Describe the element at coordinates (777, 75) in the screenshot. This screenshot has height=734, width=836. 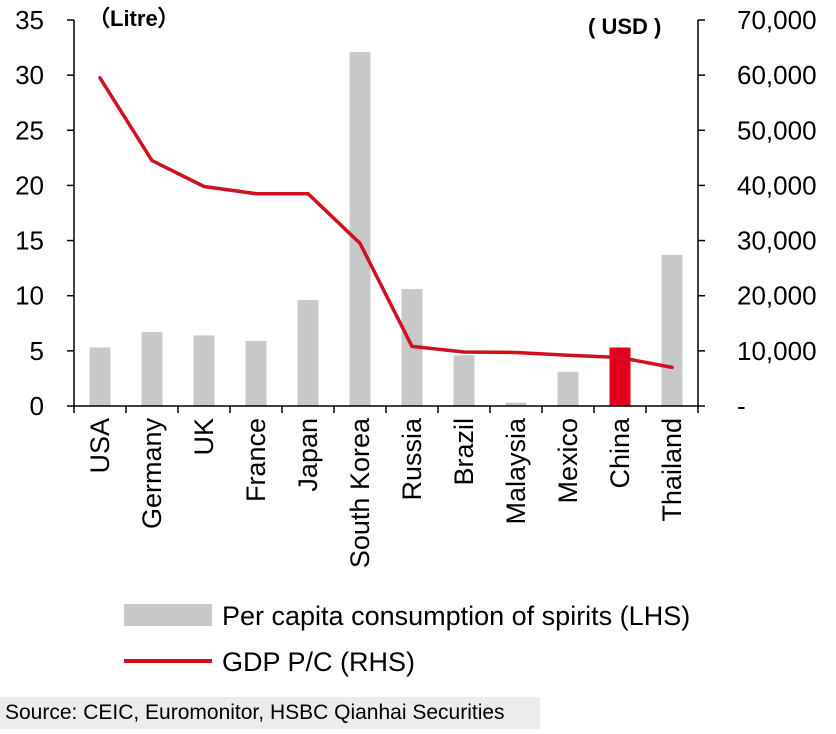
I see `right-tick-label: 60,000` at that location.